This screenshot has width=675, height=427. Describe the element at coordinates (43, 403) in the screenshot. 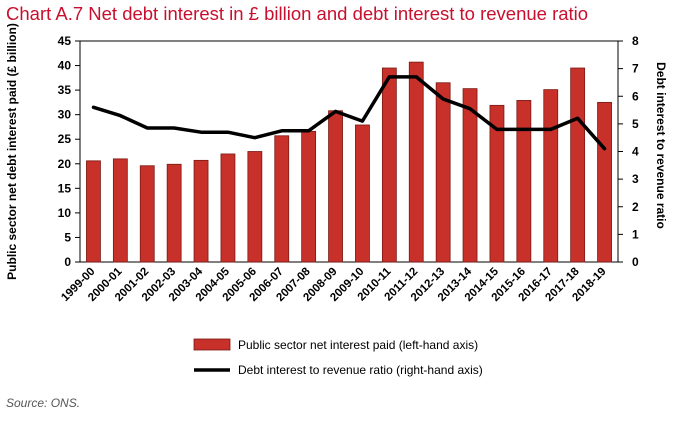

I see `source-note: Source: ONS.` at that location.